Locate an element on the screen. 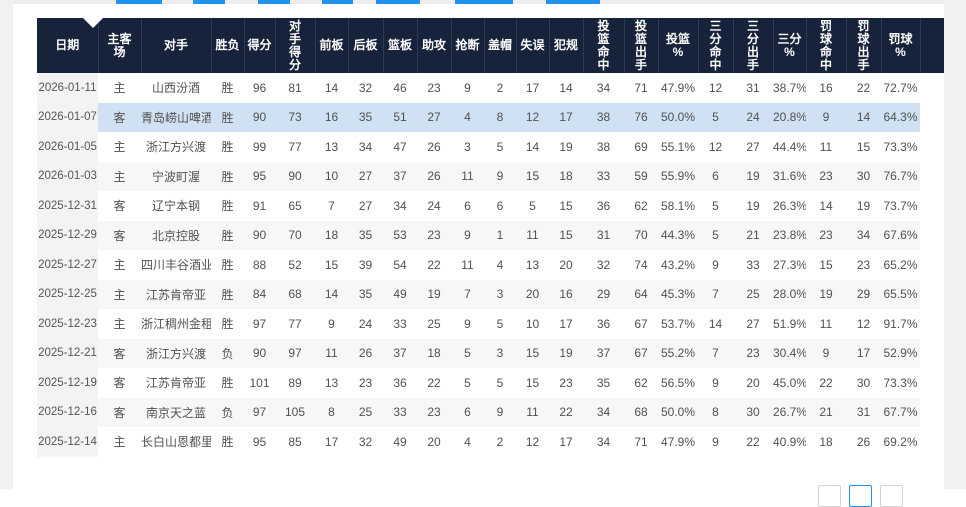 This screenshot has width=966, height=507. table-cell: 76 is located at coordinates (641, 117).